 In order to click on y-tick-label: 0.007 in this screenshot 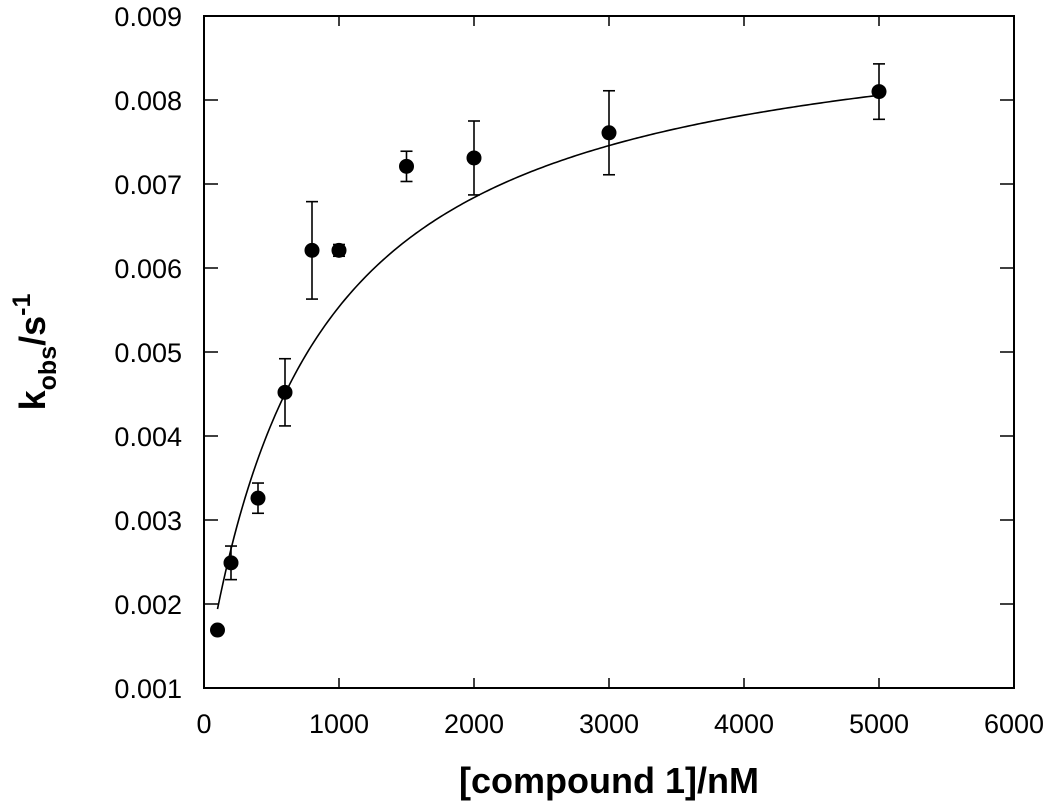, I will do `click(148, 185)`.